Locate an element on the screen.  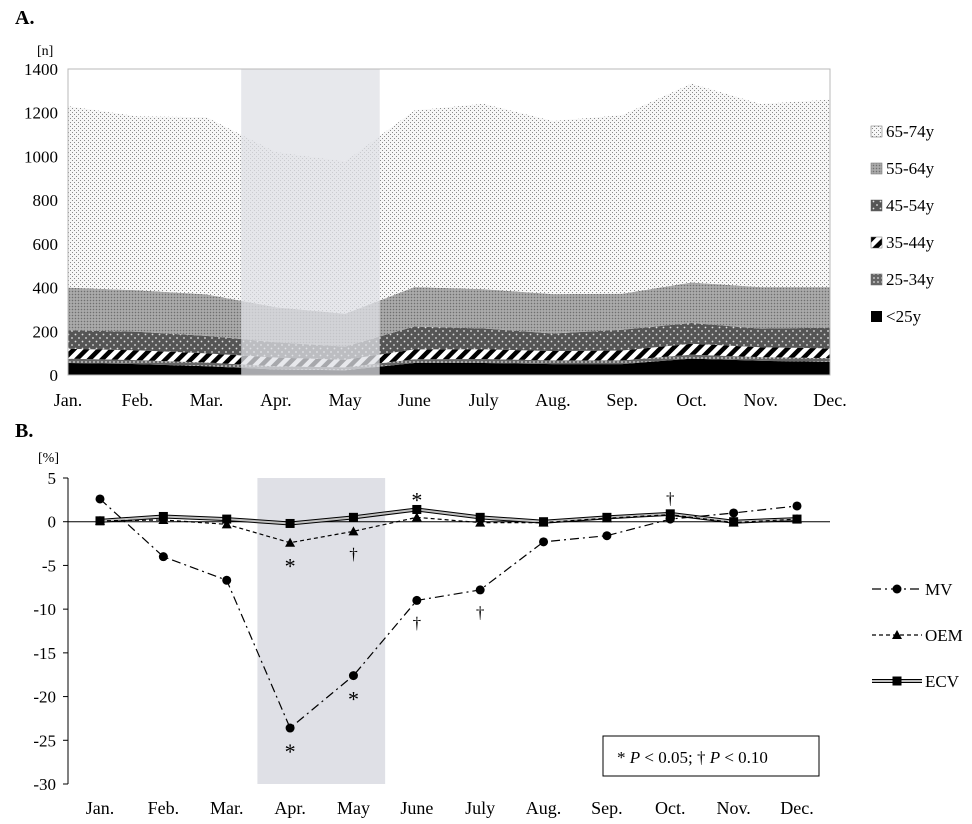
point-mv-may is located at coordinates (353, 676).